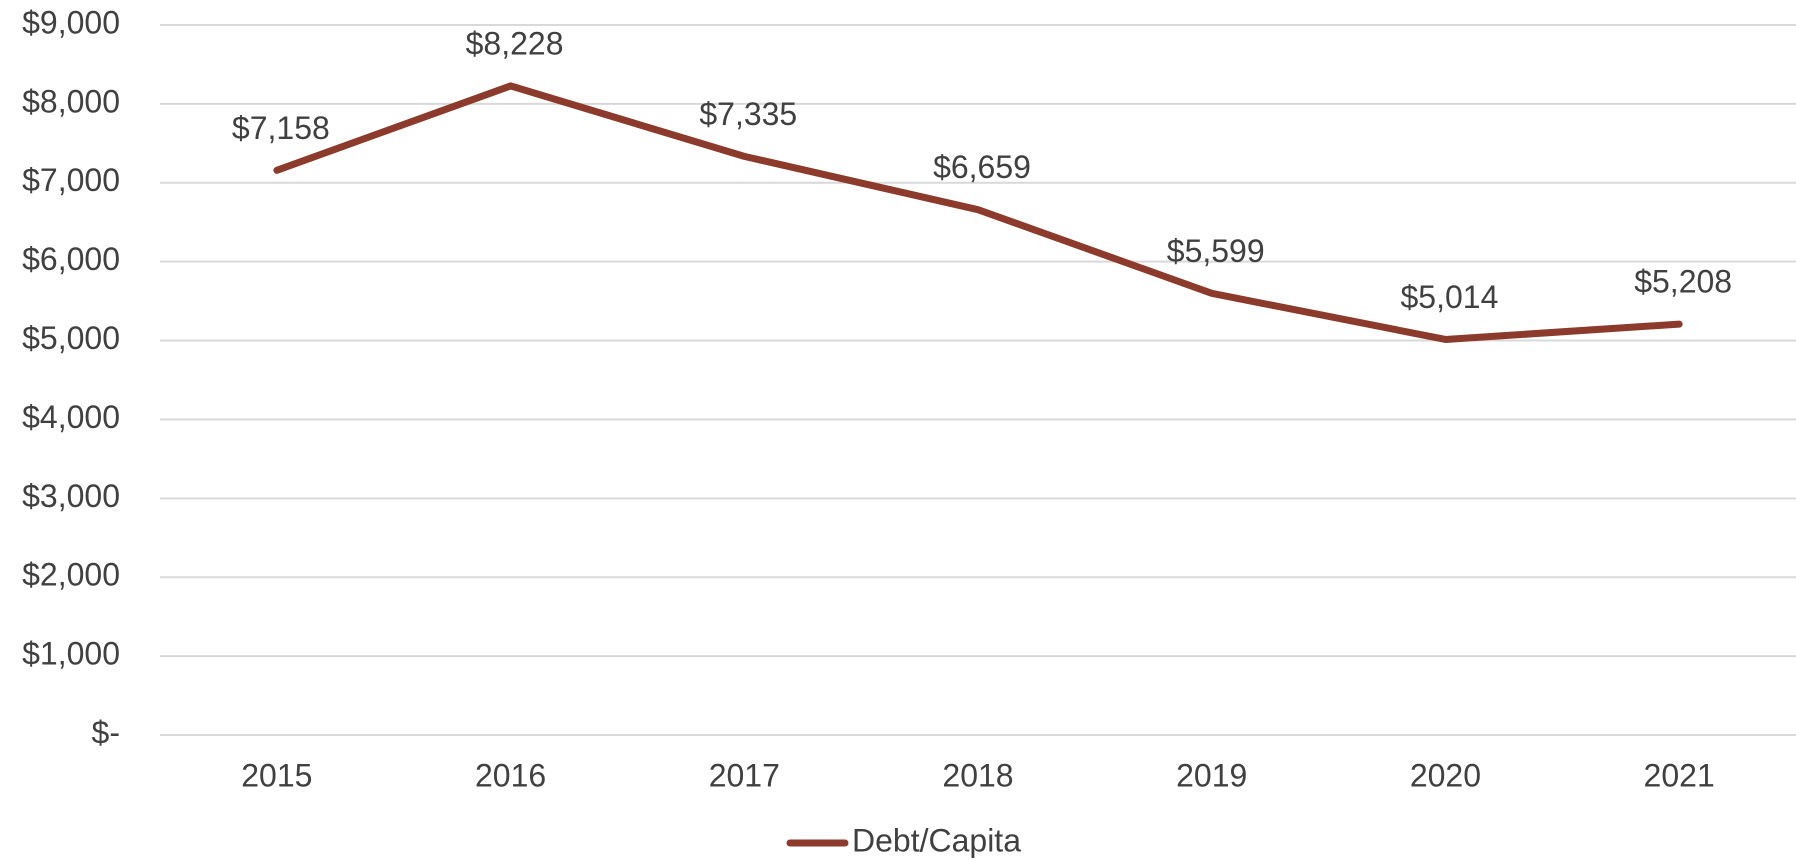  I want to click on x-tick-label: 2017, so click(744, 775).